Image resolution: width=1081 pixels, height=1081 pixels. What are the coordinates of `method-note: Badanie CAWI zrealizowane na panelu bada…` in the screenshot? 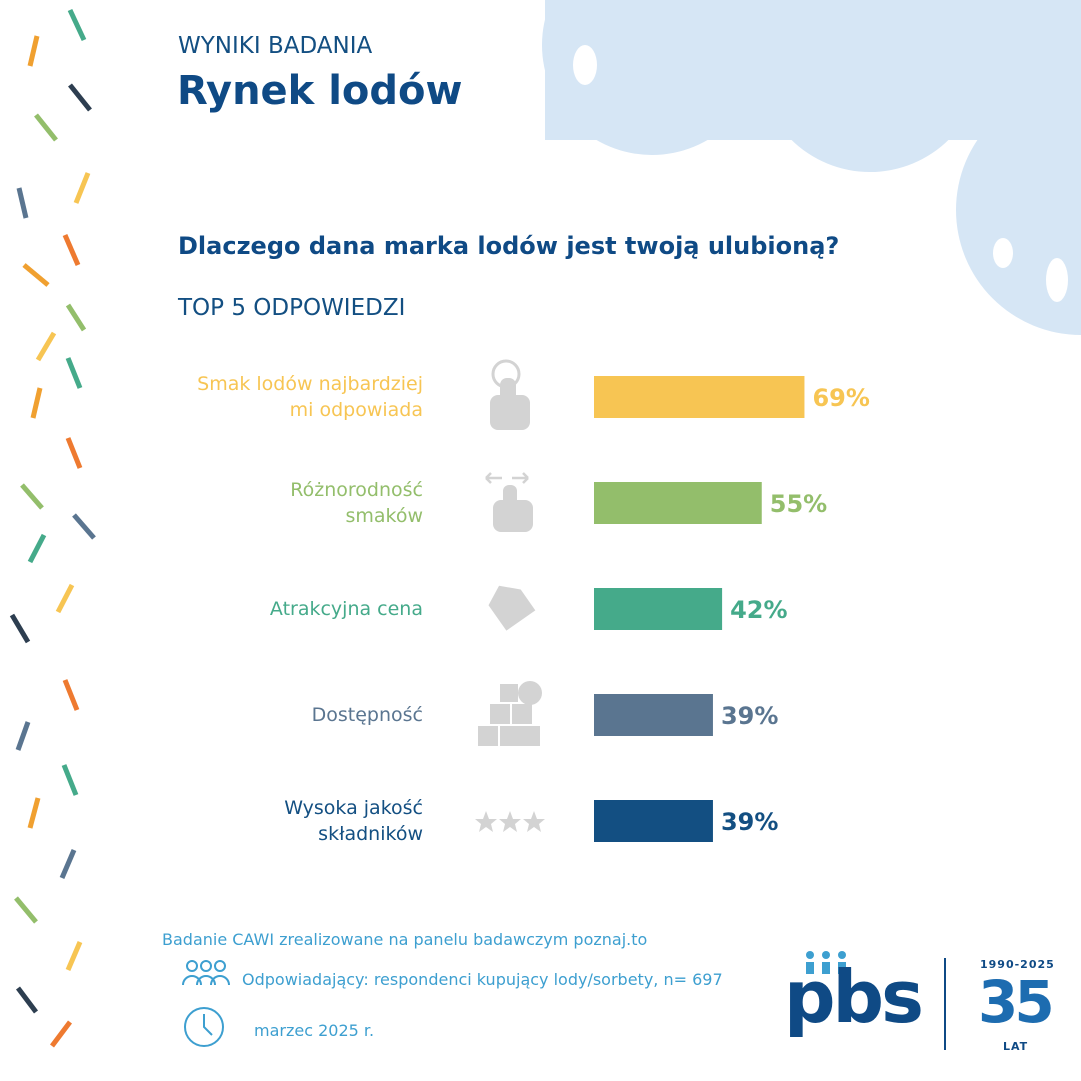 It's located at (405, 939).